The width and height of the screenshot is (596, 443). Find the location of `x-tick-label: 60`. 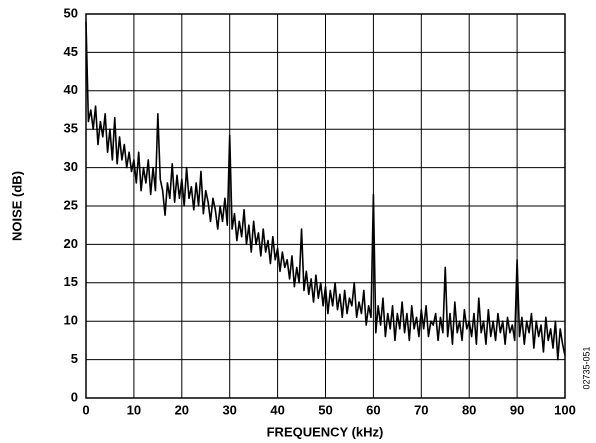

x-tick-label: 60 is located at coordinates (373, 409).